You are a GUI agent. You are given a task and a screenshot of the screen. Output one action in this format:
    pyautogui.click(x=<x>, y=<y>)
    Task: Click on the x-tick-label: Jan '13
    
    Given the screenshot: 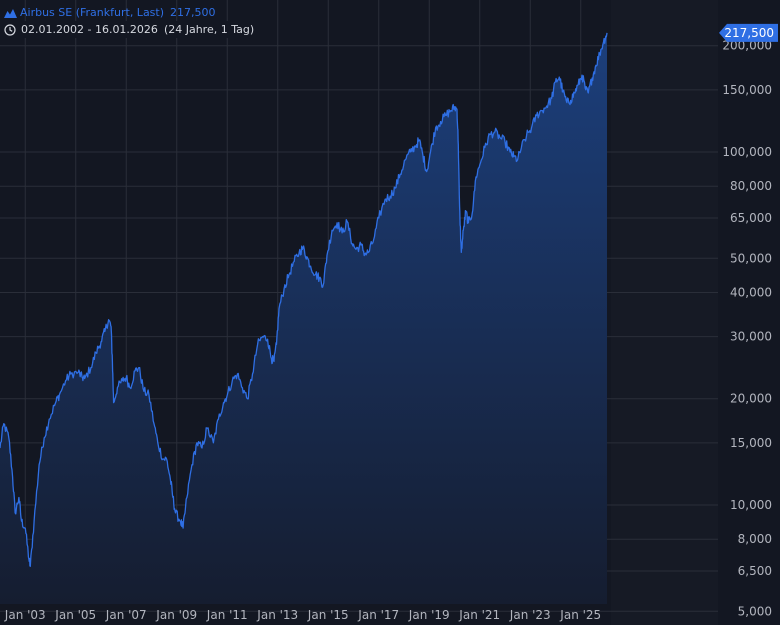 What is the action you would take?
    pyautogui.click(x=277, y=615)
    